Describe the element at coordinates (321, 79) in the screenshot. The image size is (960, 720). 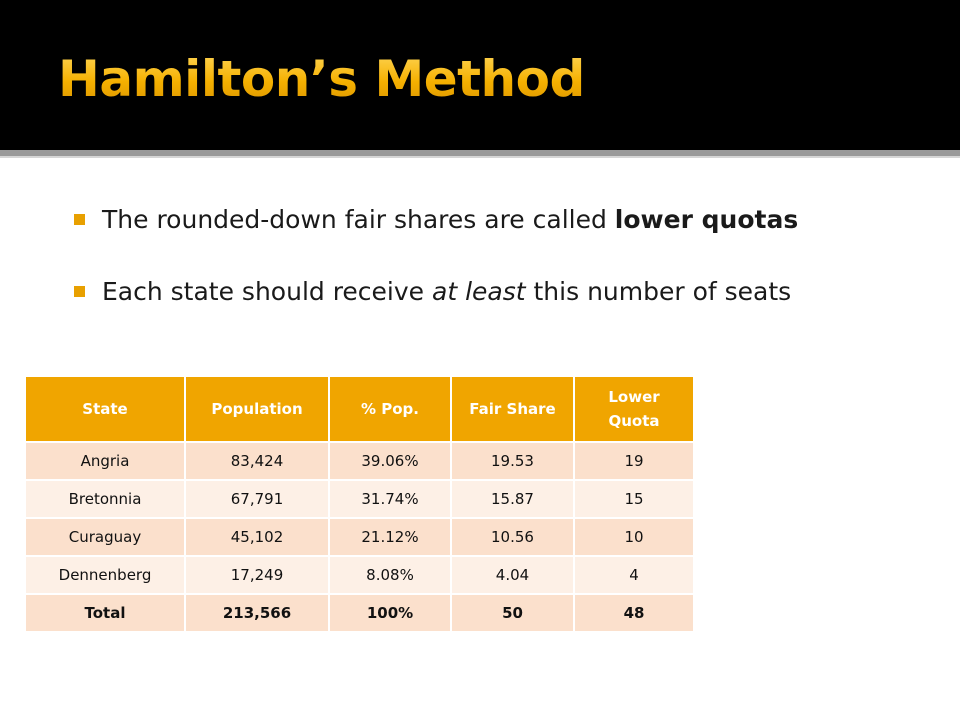
I see `slide-title: Hamilton’s Method` at that location.